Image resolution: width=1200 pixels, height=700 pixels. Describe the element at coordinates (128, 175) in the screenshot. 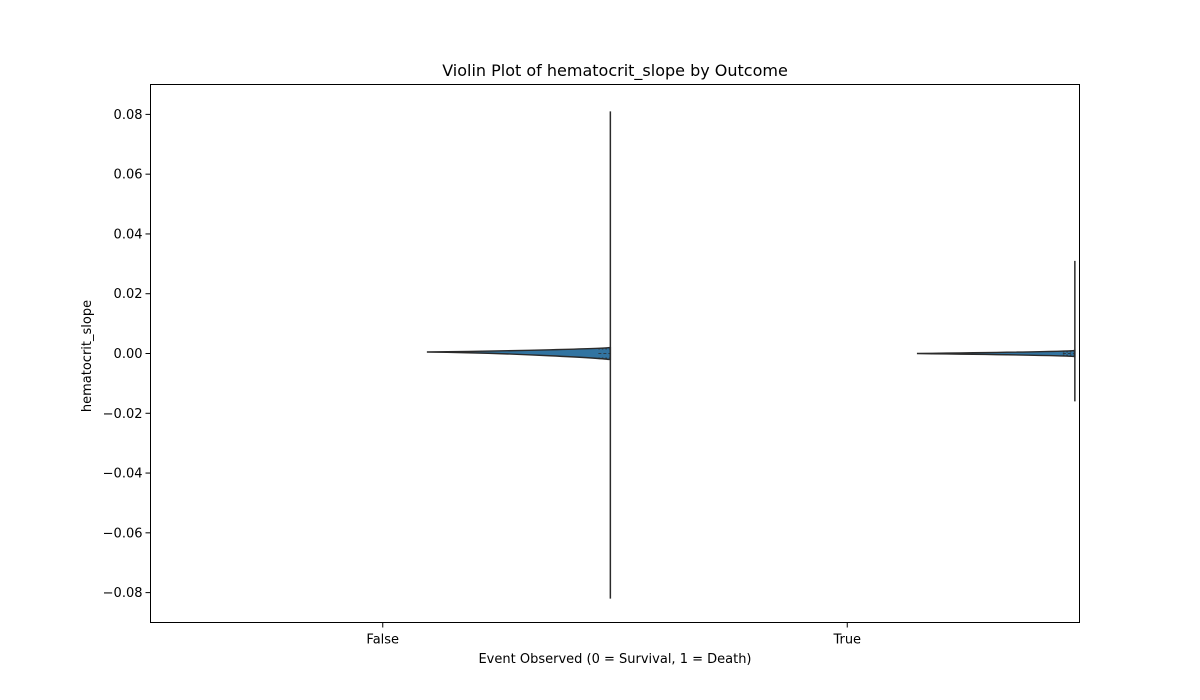

I see `y-tick-label: 0.06` at that location.